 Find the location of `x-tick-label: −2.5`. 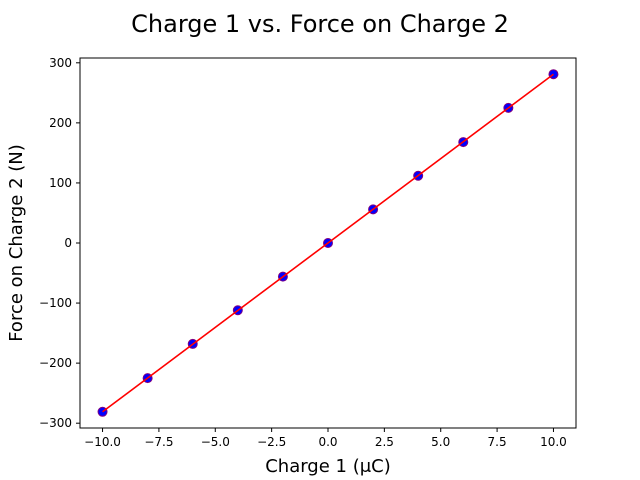

x-tick-label: −2.5 is located at coordinates (271, 442).